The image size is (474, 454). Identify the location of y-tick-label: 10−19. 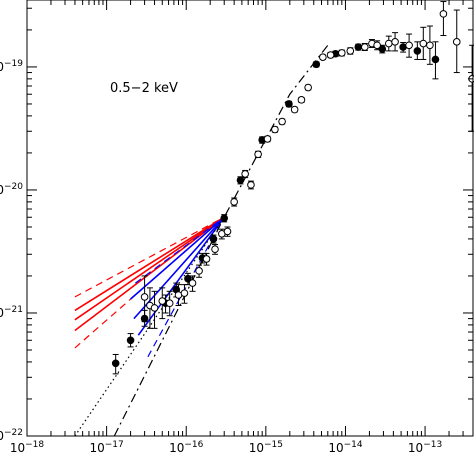
(11, 66).